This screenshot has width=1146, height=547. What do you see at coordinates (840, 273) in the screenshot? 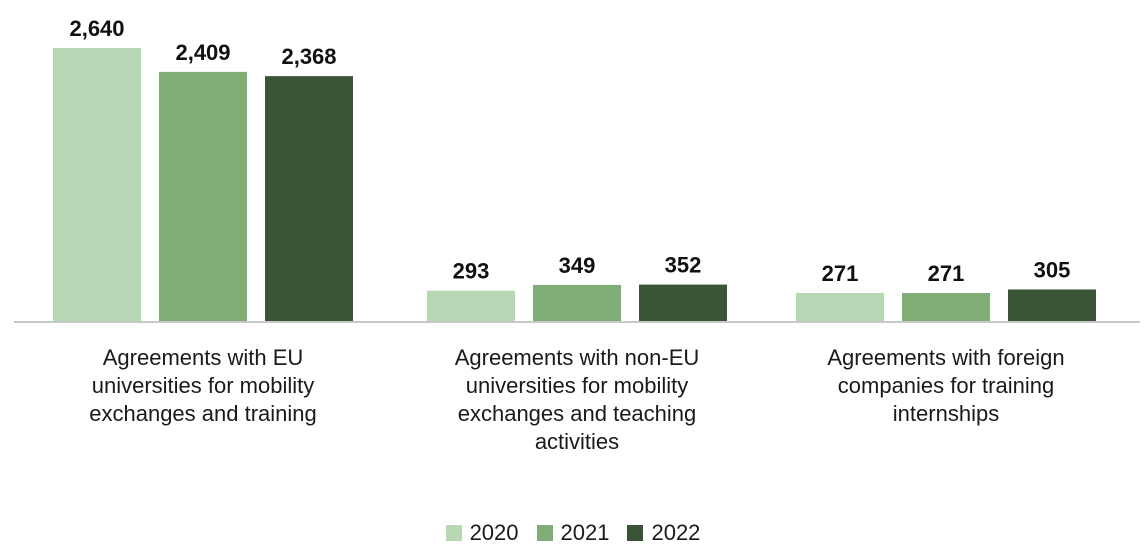
I see `data-label-2020-cat2: 271` at bounding box center [840, 273].